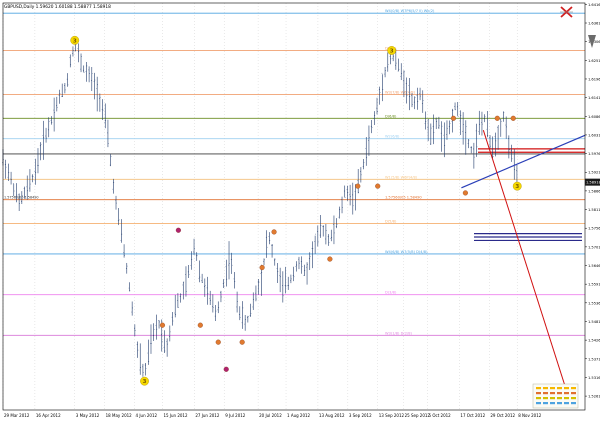  Describe the element at coordinates (523, 161) in the screenshot. I see `trendline-blue` at that location.